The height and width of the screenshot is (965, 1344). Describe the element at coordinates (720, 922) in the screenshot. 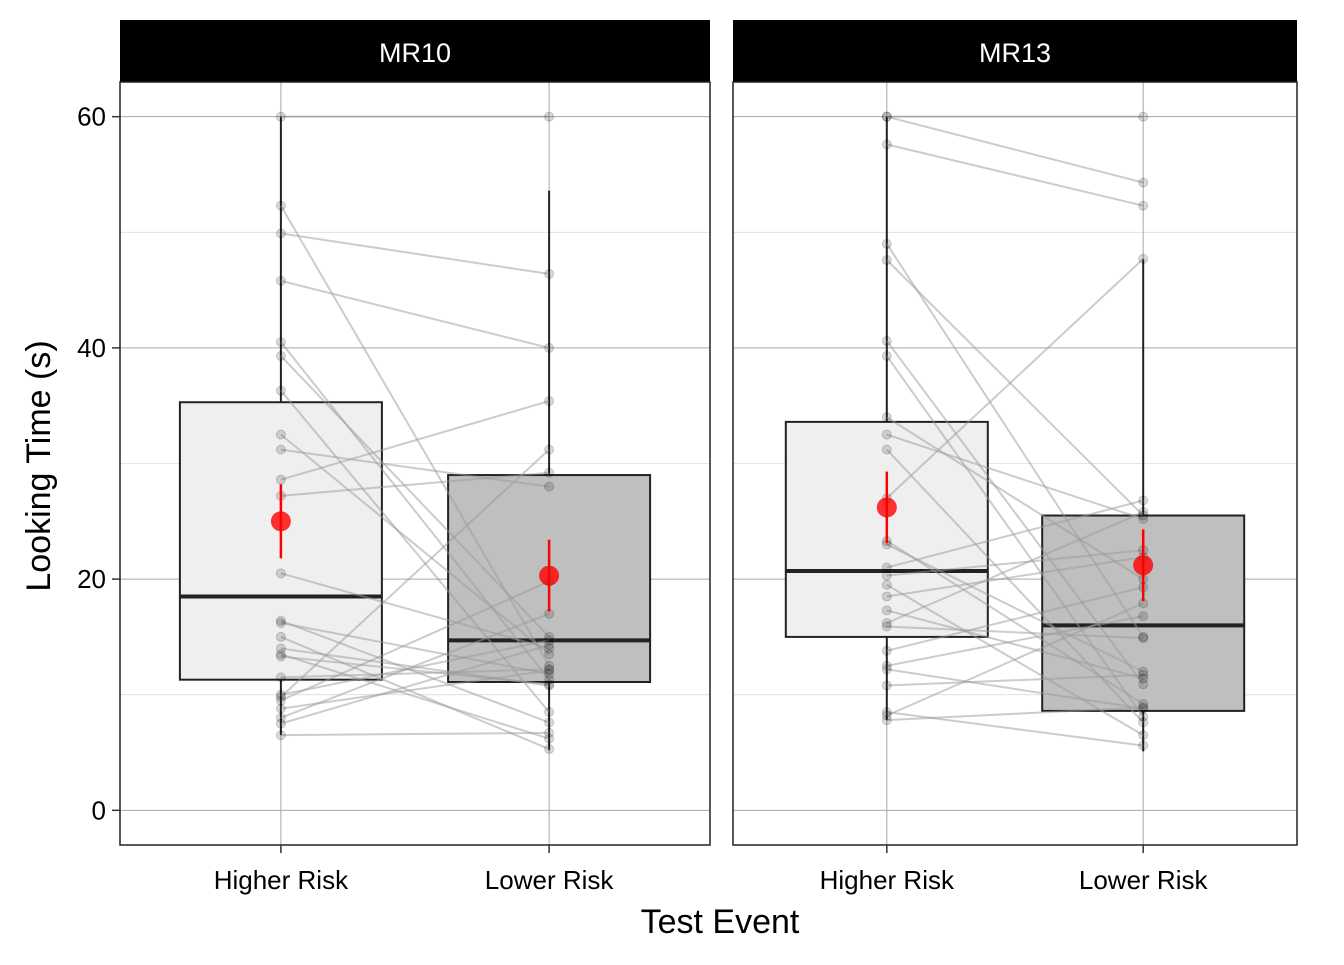

I see `x-axis-title: Test Event` at that location.